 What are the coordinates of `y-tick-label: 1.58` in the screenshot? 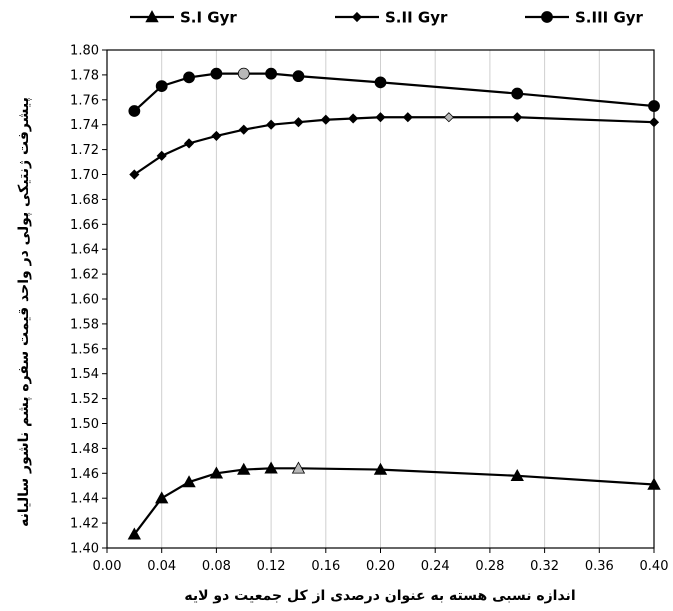 It's located at (84, 324).